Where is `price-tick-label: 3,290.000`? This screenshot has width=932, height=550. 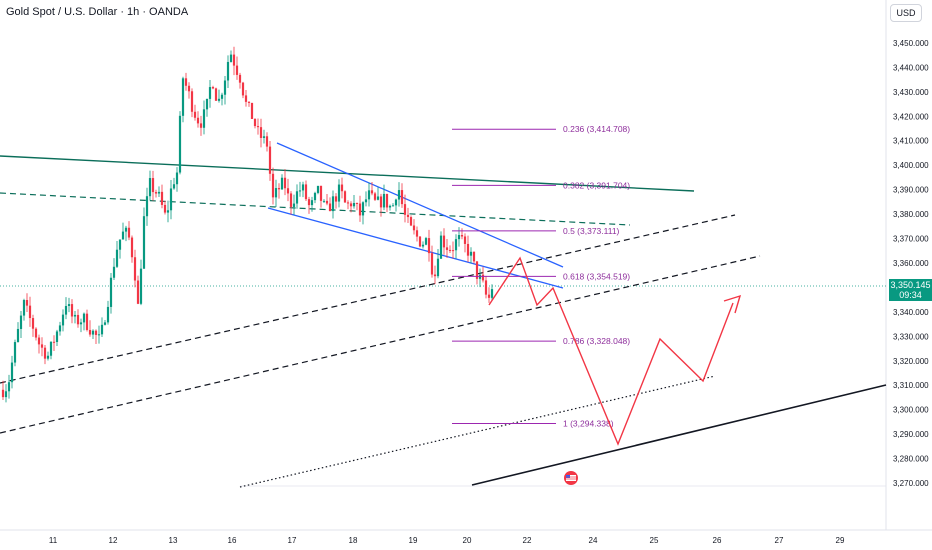
price-tick-label: 3,290.000 is located at coordinates (911, 434).